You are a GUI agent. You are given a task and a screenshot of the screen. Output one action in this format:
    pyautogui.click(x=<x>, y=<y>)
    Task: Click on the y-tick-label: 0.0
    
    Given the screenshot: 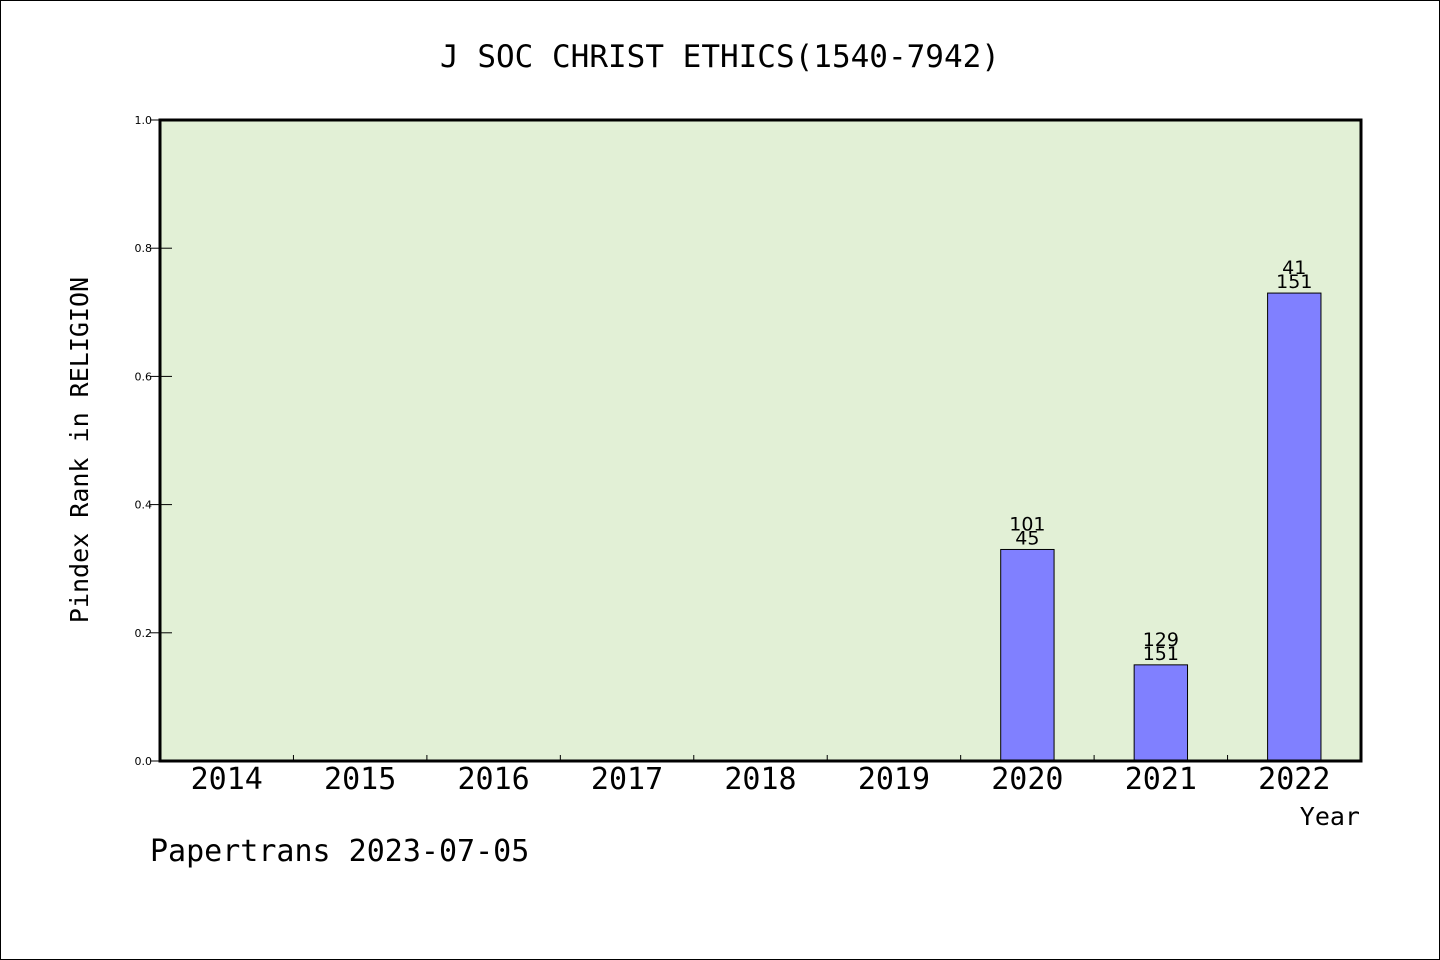 What is the action you would take?
    pyautogui.click(x=144, y=761)
    